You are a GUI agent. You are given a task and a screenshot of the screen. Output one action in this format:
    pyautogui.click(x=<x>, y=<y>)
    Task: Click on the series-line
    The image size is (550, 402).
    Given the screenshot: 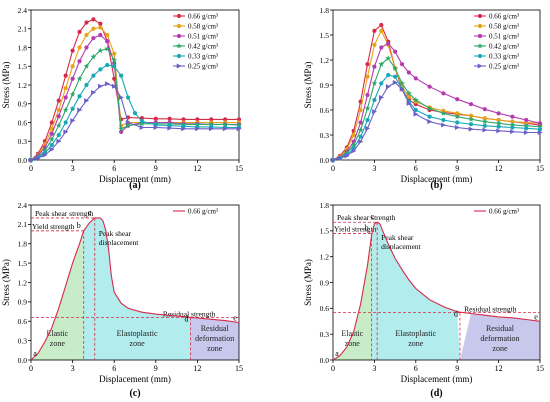 What is the action you would take?
    pyautogui.click(x=134, y=122)
    